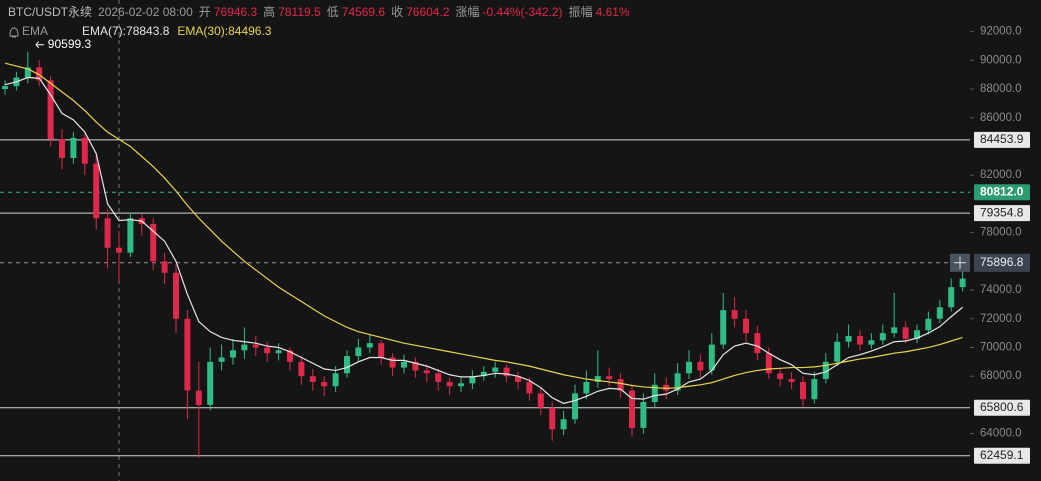 This screenshot has height=481, width=1041. I want to click on legend: EMA(7):78843.8 EMA(30):84496.3, so click(177, 31).